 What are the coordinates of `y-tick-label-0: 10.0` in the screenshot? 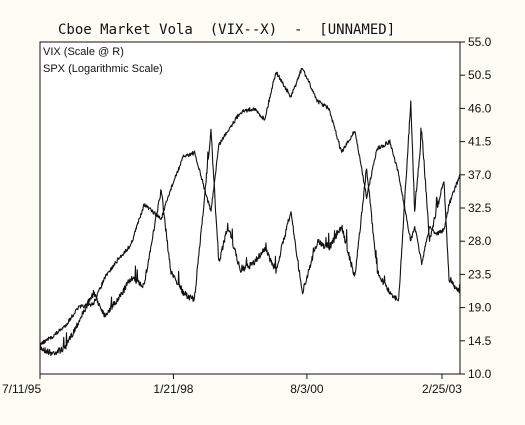 It's located at (480, 374).